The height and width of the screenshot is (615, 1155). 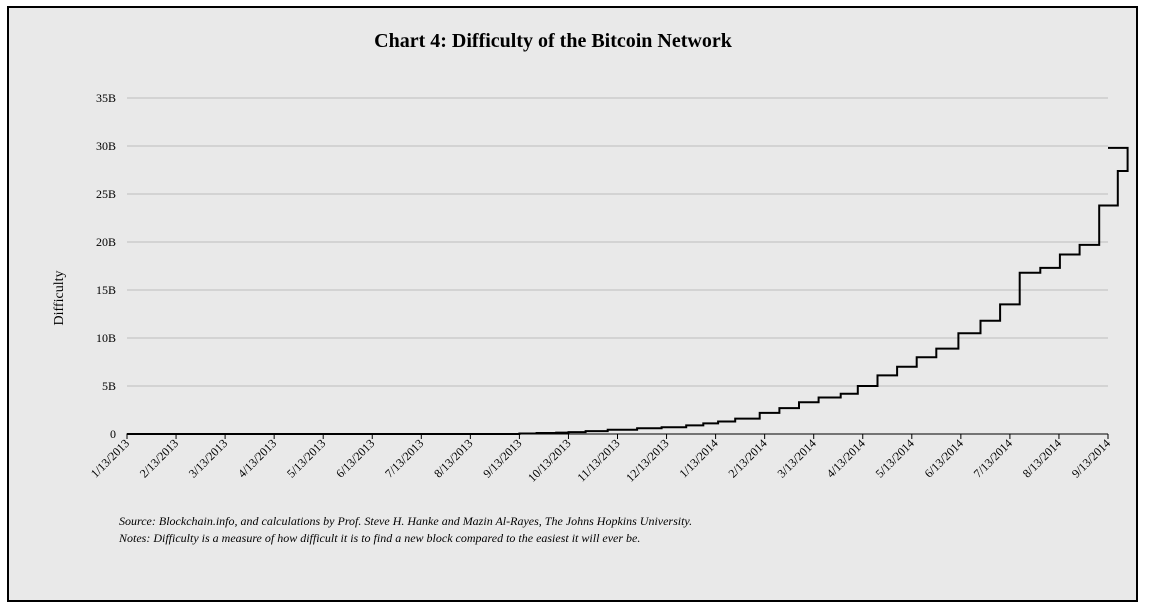 What do you see at coordinates (944, 458) in the screenshot?
I see `x-tick-label: 6/13/2014` at bounding box center [944, 458].